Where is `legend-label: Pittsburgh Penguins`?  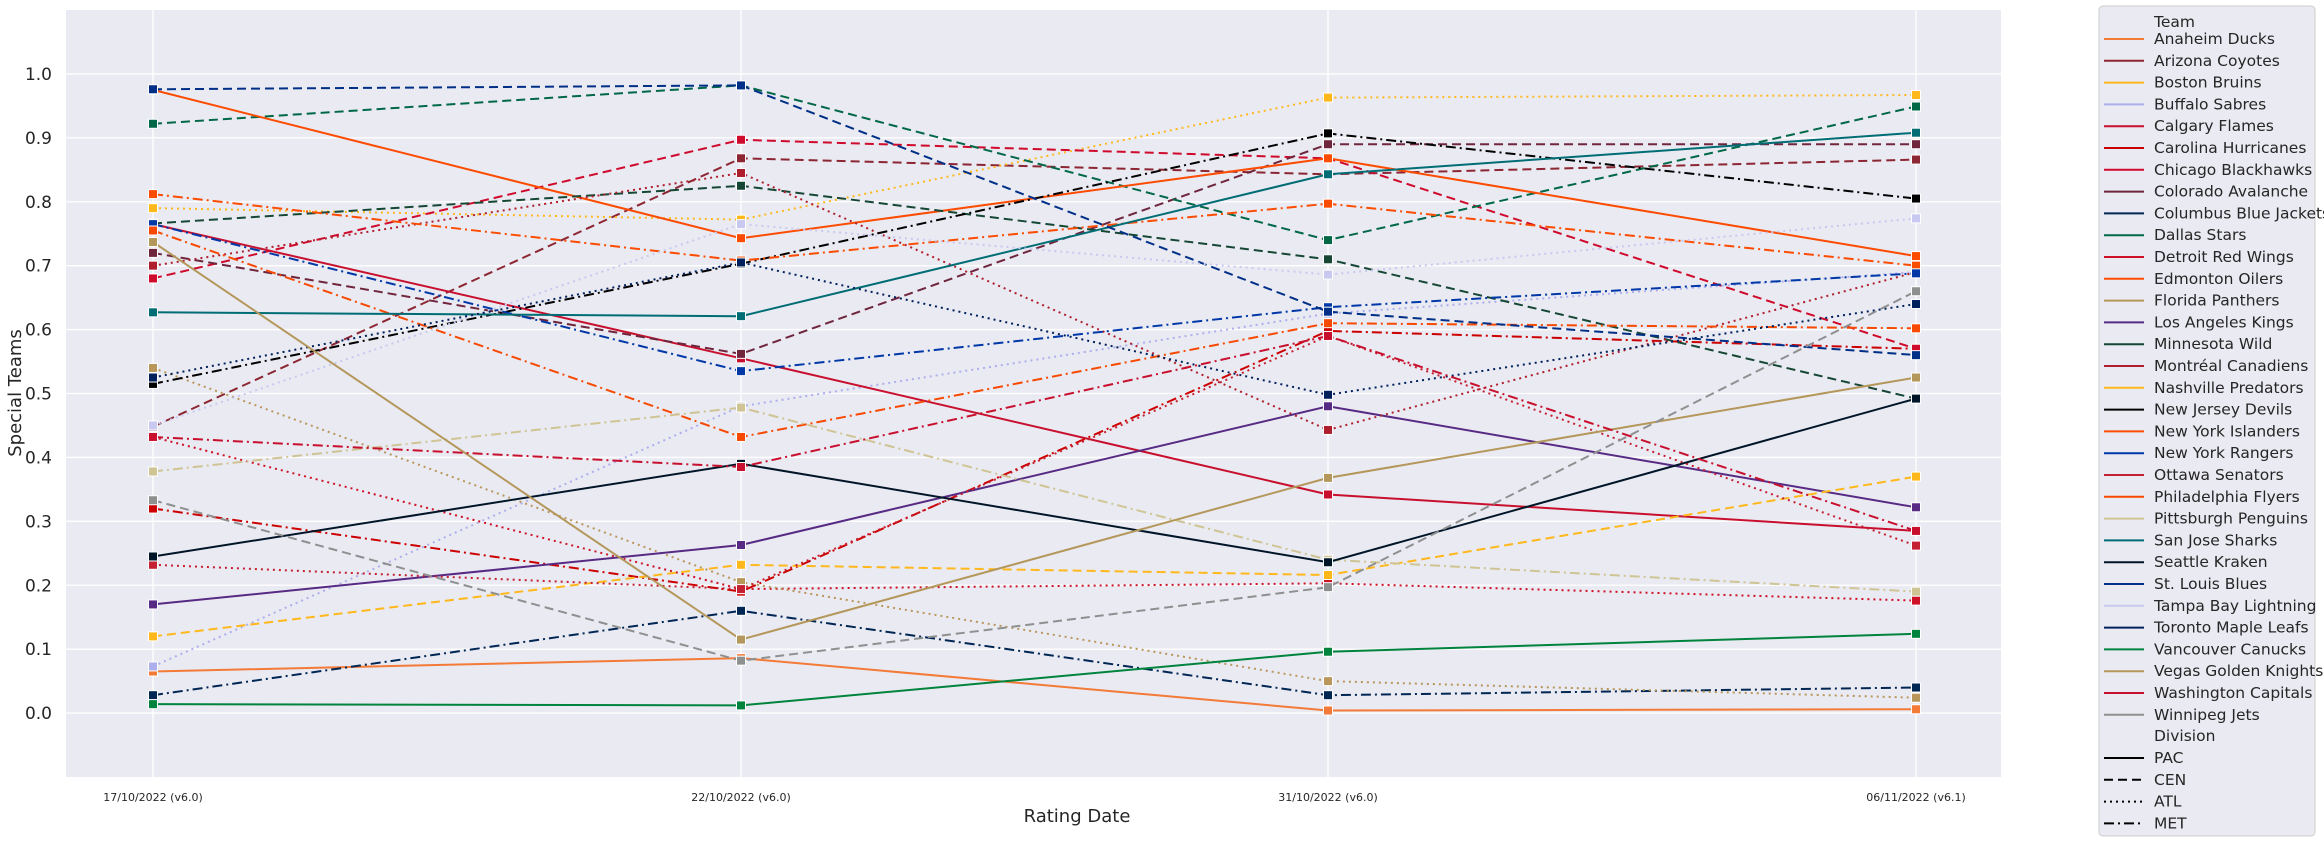 legend-label: Pittsburgh Penguins is located at coordinates (2231, 519).